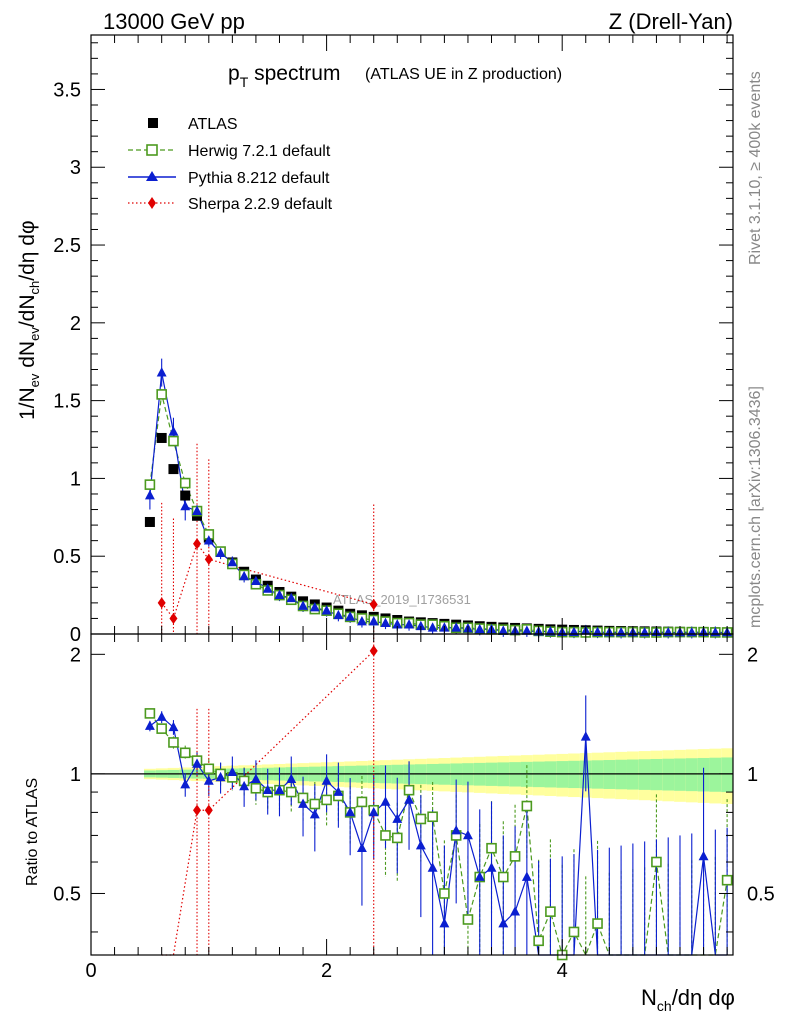 The width and height of the screenshot is (786, 1024). What do you see at coordinates (34, 380) in the screenshot?
I see `ylabel-2: ev` at bounding box center [34, 380].